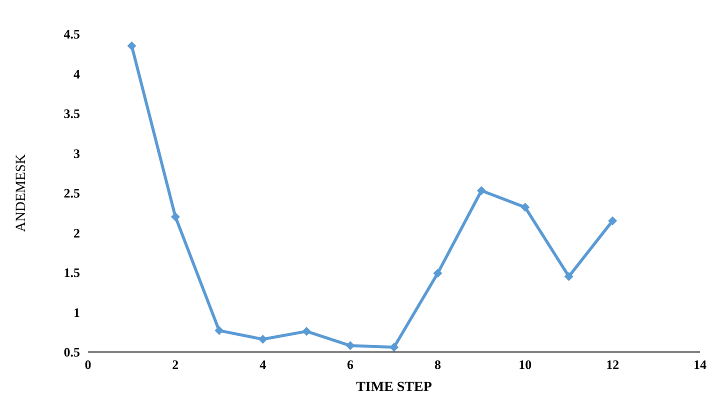  I want to click on x-tick-label: 10, so click(525, 364).